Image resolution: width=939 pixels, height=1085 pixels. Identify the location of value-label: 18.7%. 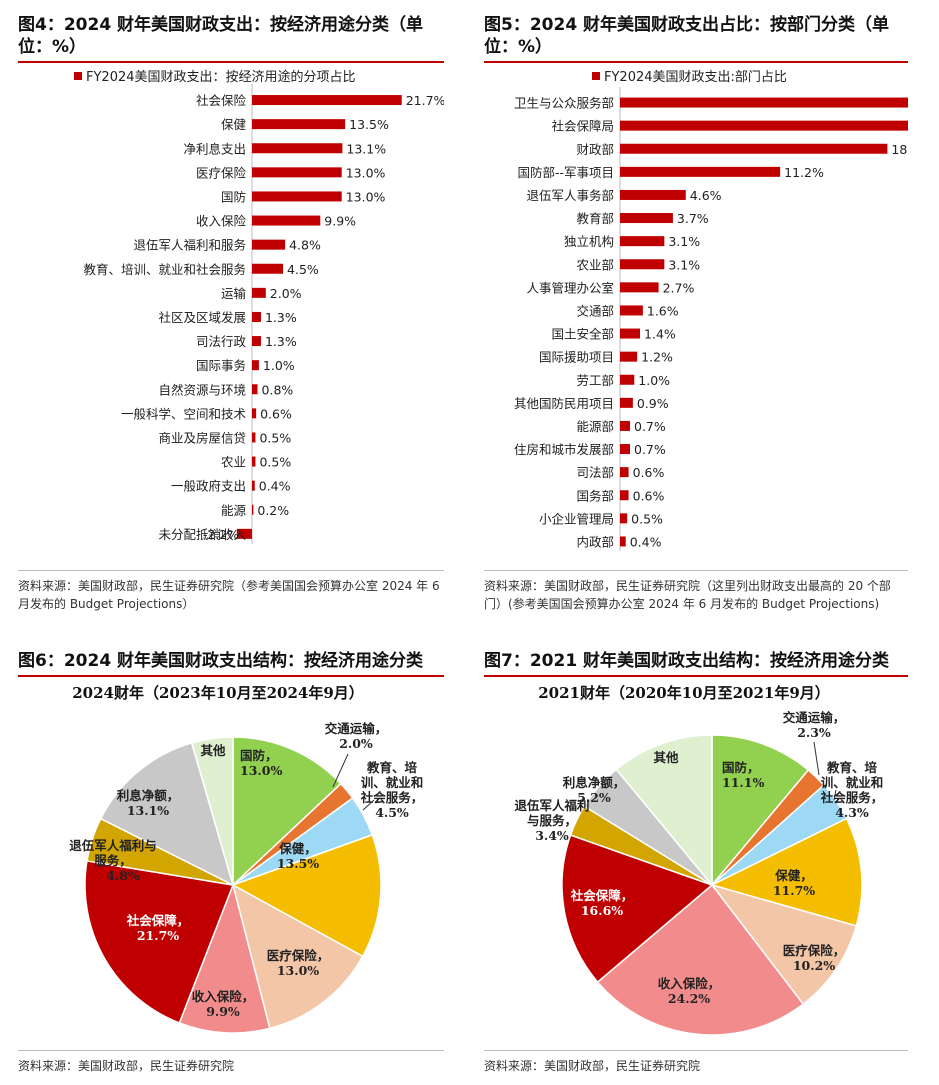
(899, 149).